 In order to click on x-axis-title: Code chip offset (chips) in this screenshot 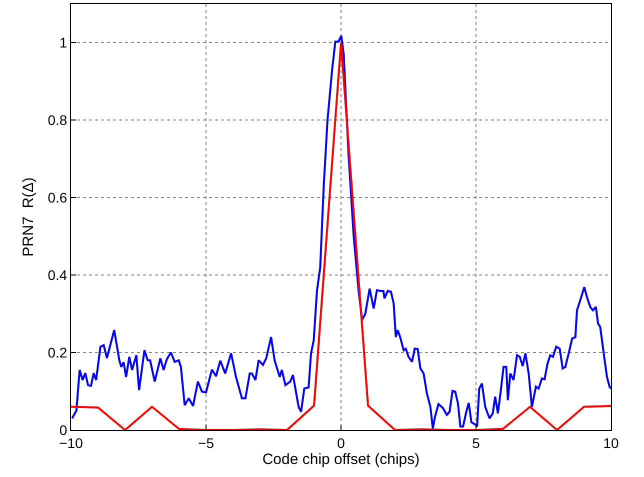, I will do `click(341, 459)`.